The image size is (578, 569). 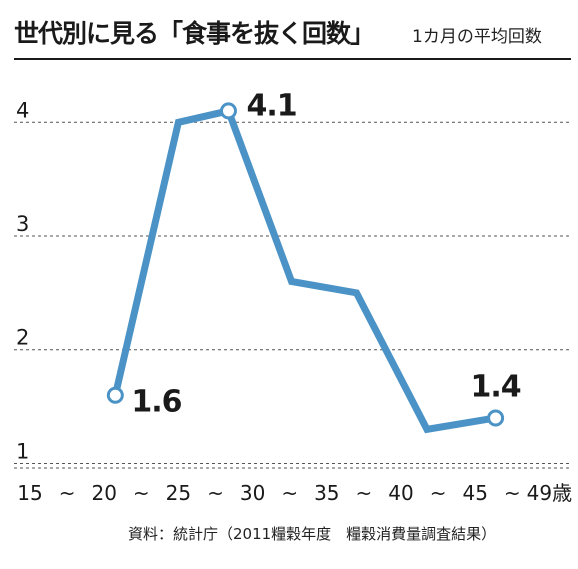 I want to click on data-label-0: 1.6, so click(x=156, y=402).